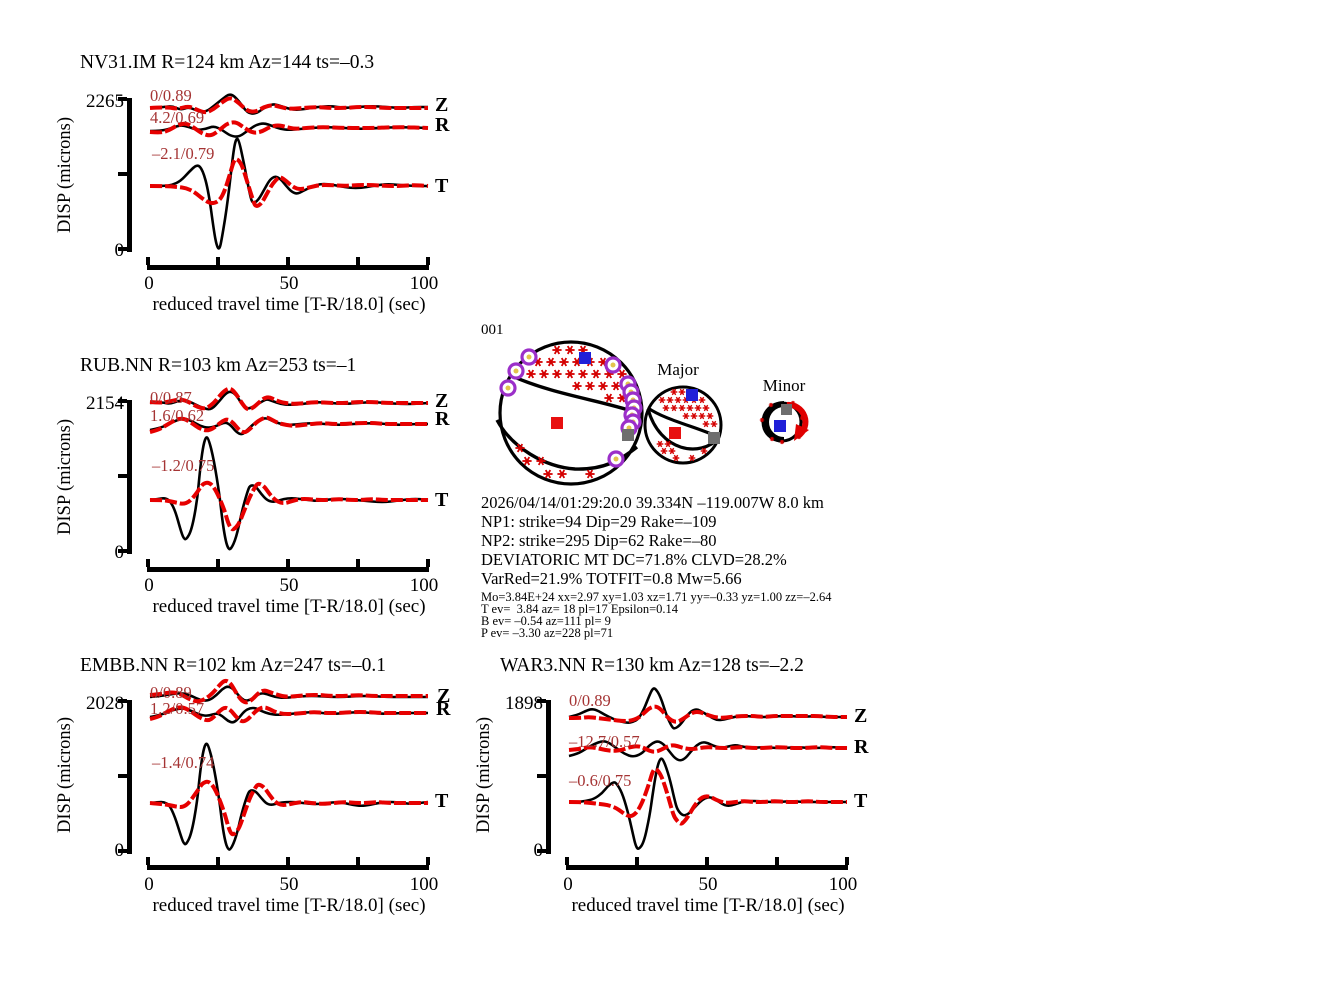  Describe the element at coordinates (424, 884) in the screenshot. I see `panel3-xtick-100: 100` at that location.